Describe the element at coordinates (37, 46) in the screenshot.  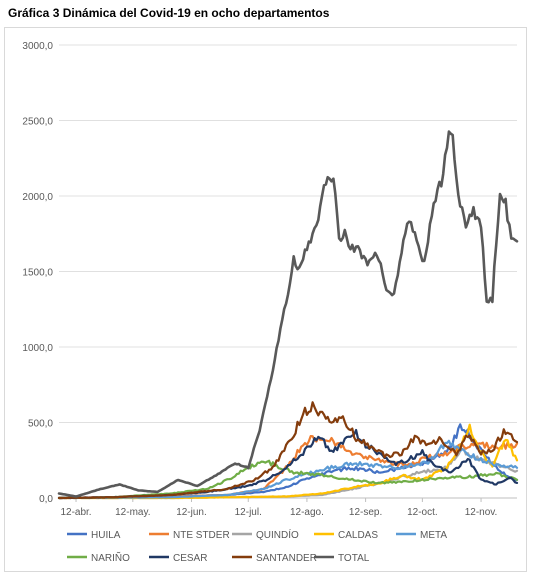
I see `y-tick-label: 3000,0` at that location.